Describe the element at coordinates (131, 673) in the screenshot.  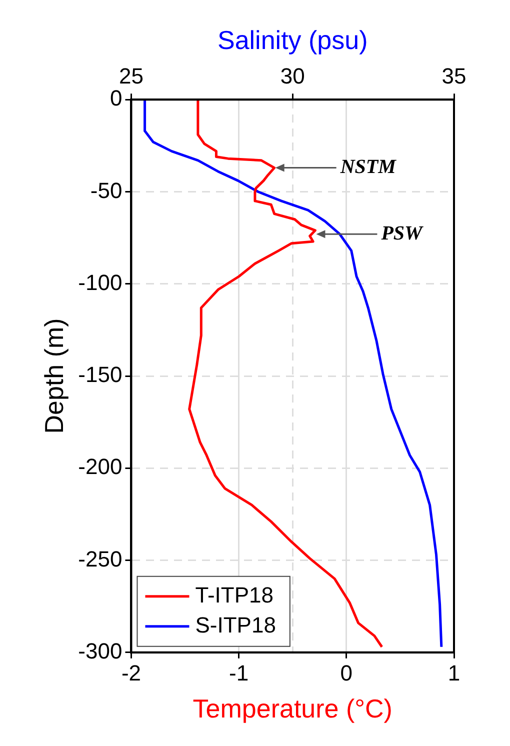
I see `x-tick-label: -2` at that location.